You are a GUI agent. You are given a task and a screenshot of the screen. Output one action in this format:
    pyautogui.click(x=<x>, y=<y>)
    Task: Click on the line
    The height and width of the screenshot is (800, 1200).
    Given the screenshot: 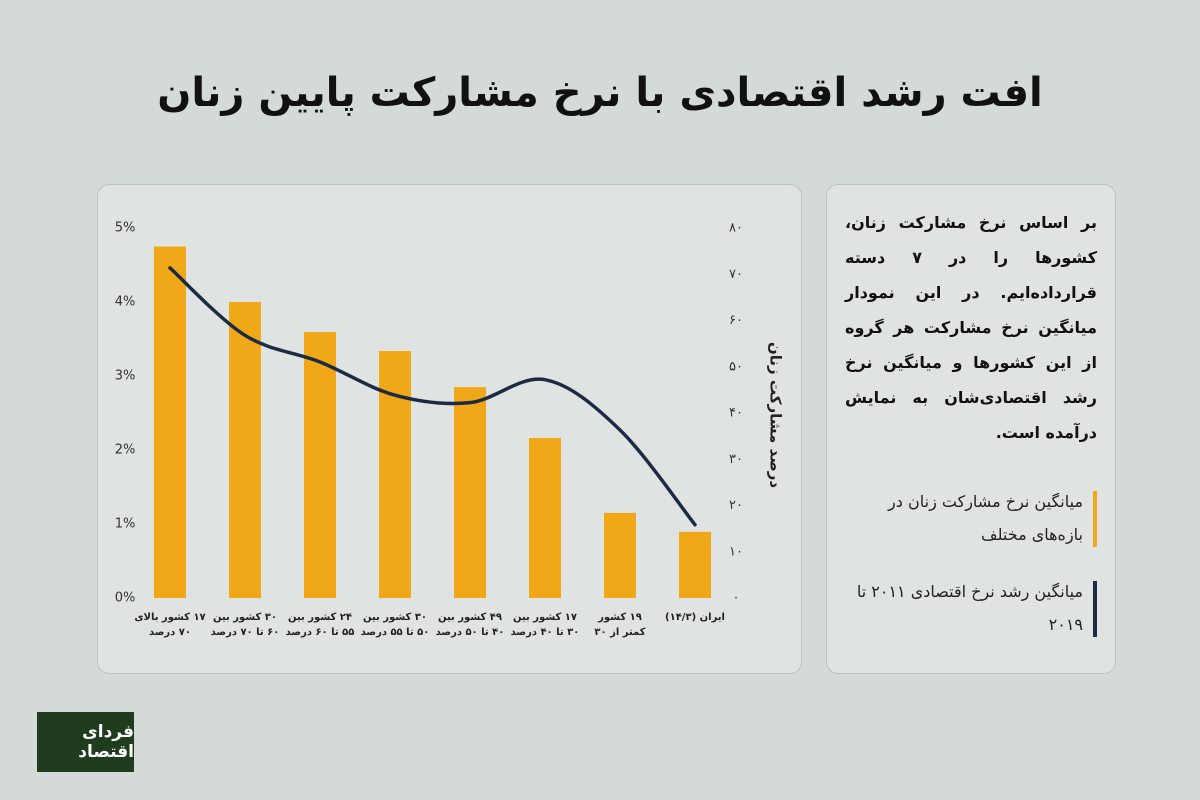 What is the action you would take?
    pyautogui.click(x=432, y=396)
    